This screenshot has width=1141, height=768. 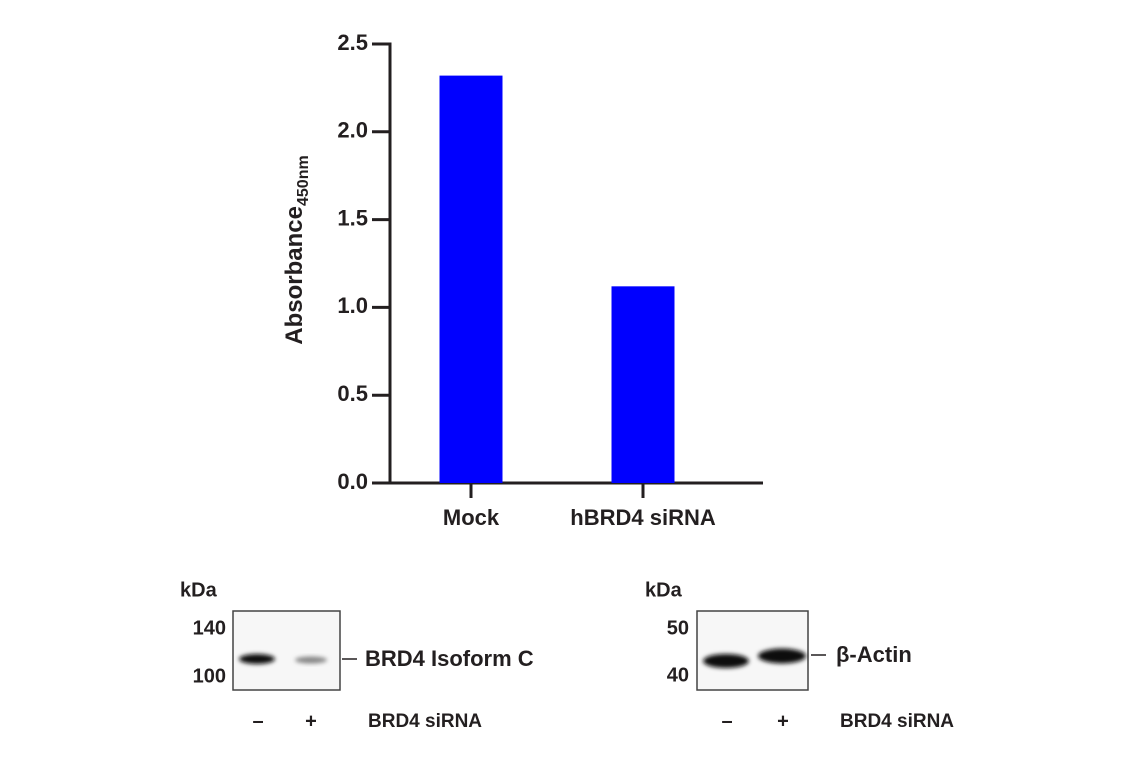 What do you see at coordinates (352, 393) in the screenshot?
I see `y-tick-label: 0.5` at bounding box center [352, 393].